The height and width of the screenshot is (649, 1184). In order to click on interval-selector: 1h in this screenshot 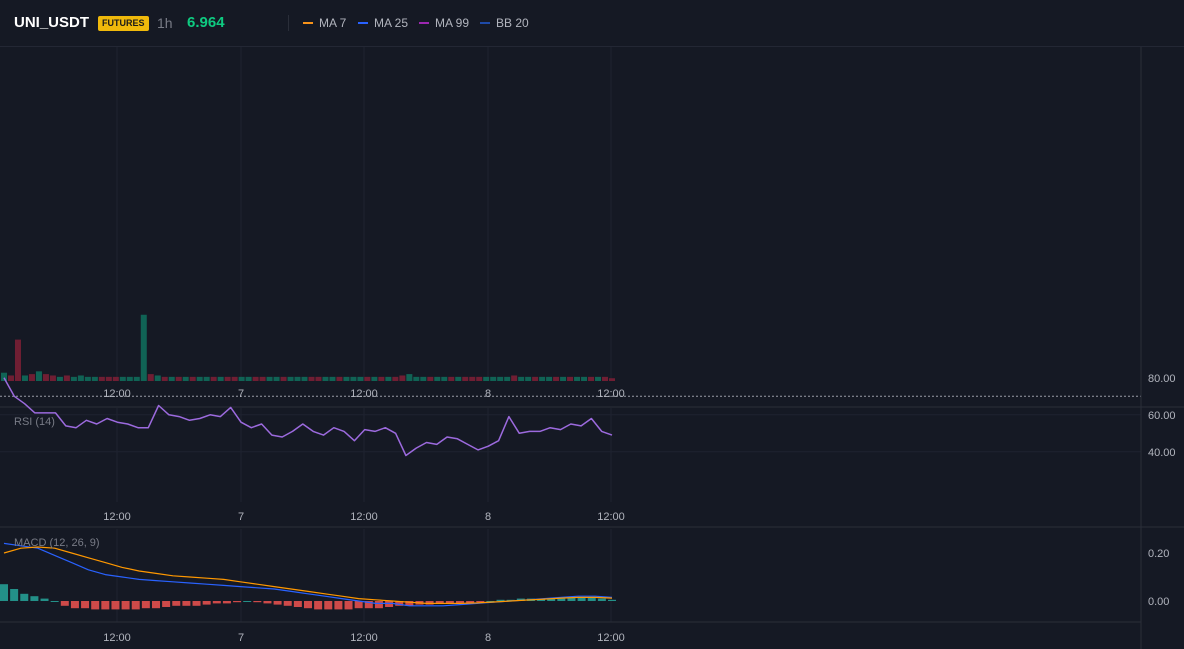, I will do `click(165, 23)`.